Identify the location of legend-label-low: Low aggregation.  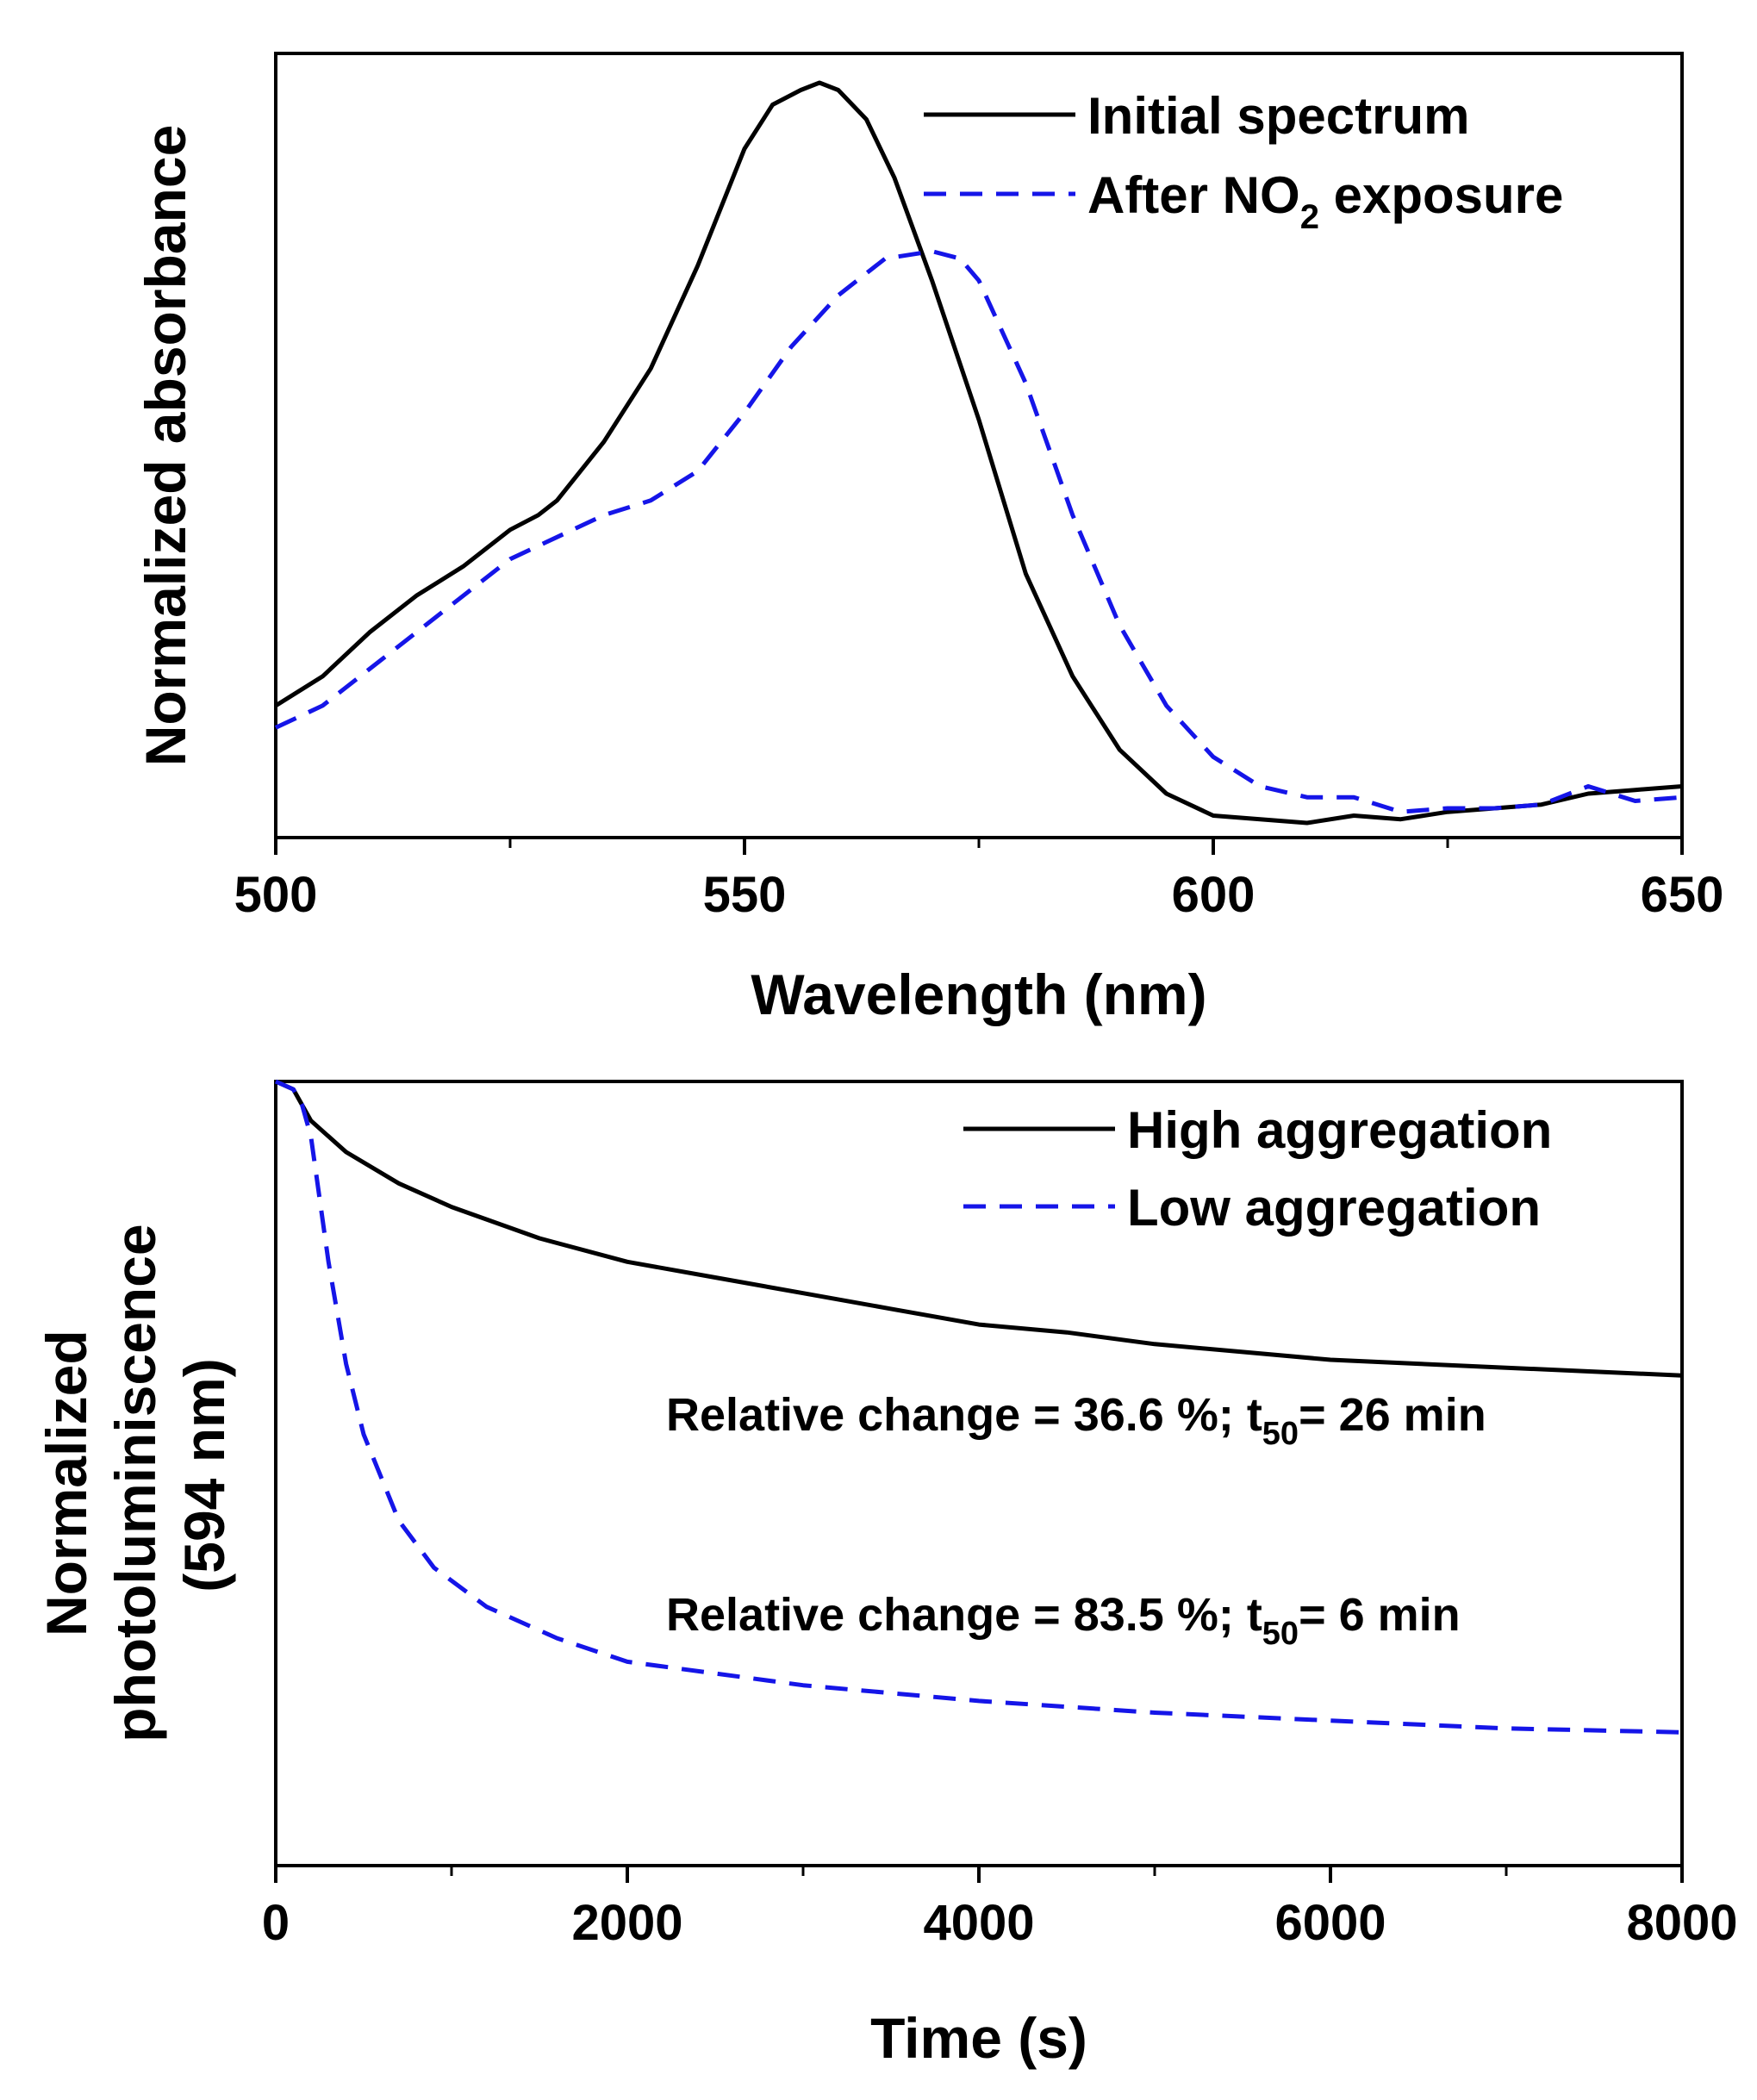
(1334, 1208).